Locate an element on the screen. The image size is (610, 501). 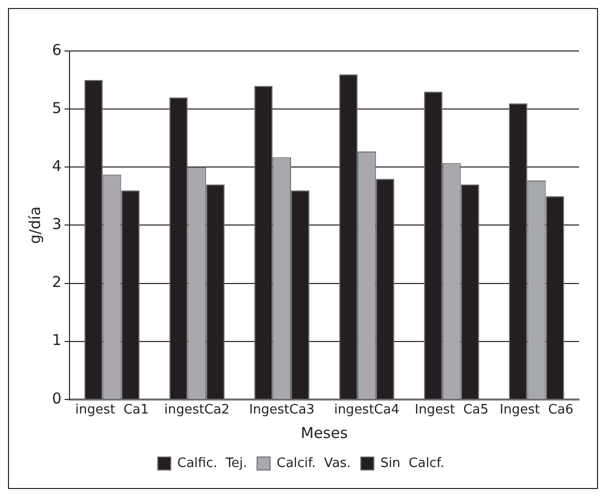
y-tick-label: 5 is located at coordinates (57, 107).